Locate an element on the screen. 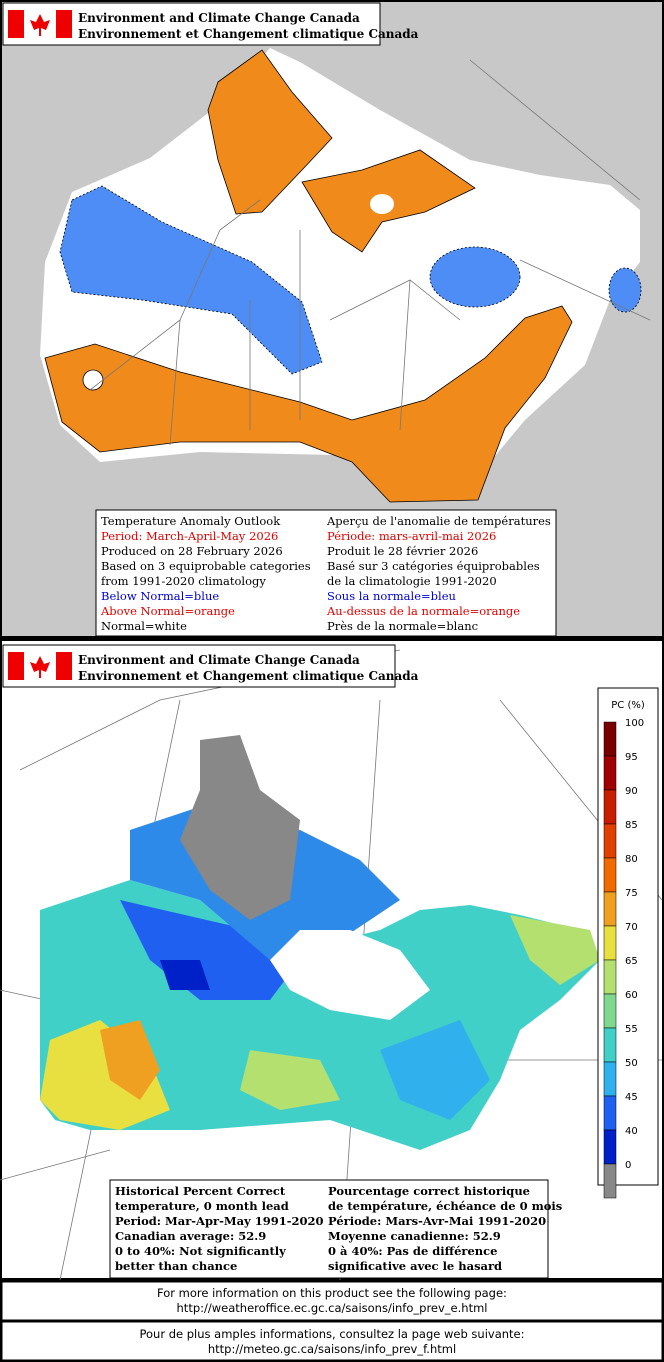  legend-line: Près de la normale=blanc is located at coordinates (402, 626).